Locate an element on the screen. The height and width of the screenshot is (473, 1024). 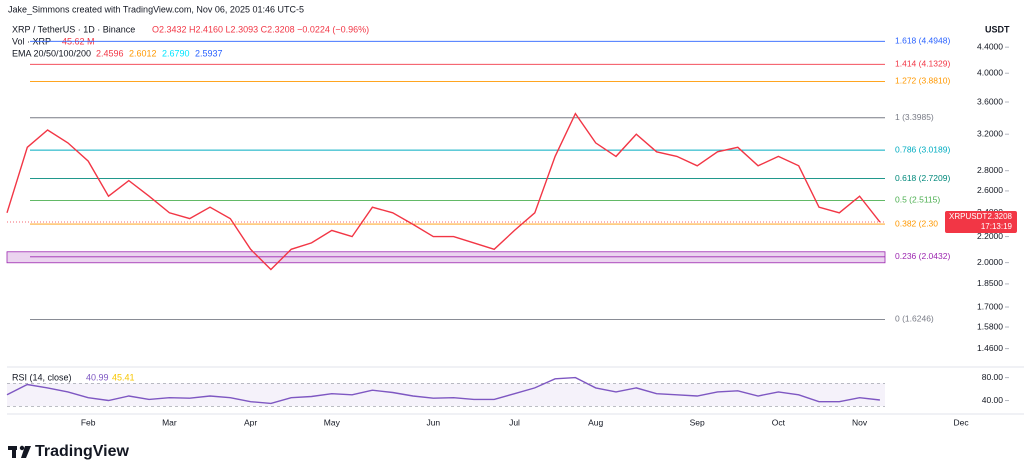
symbol: XRP / TetherUS · 1D · Binance is located at coordinates (73, 29).